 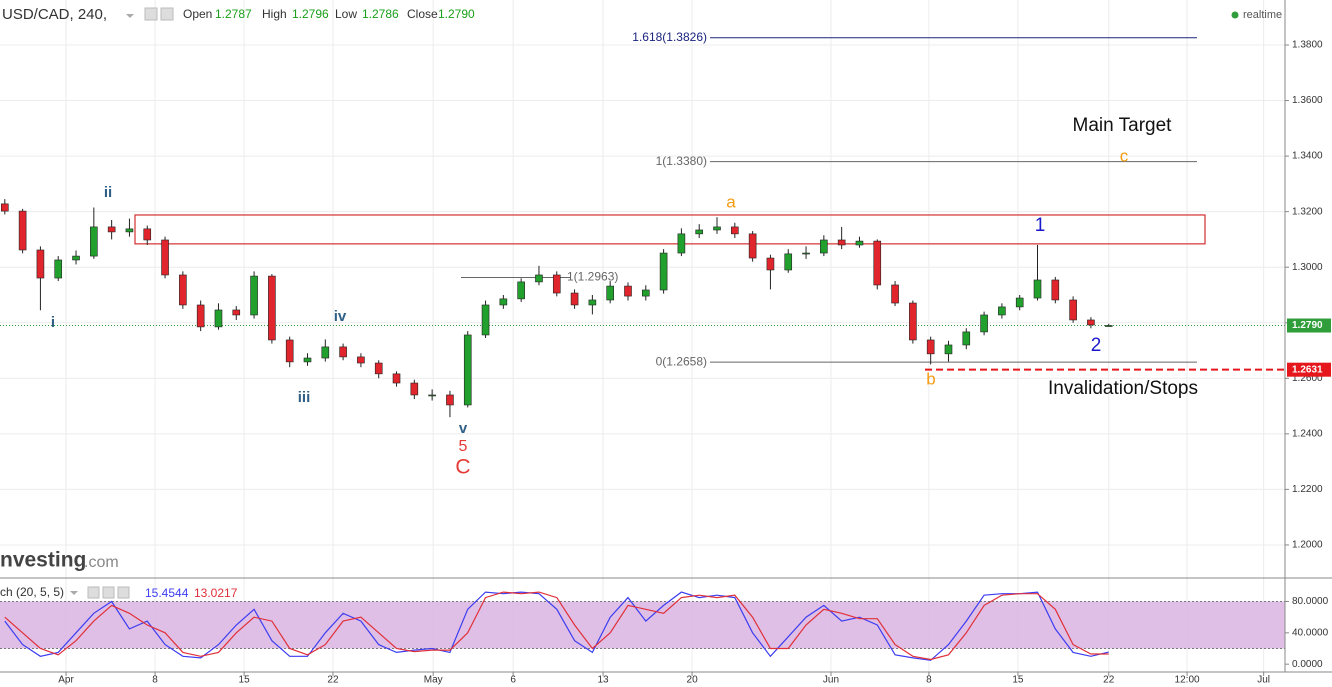 What do you see at coordinates (1310, 632) in the screenshot?
I see `y-tick-label: 40.0000` at bounding box center [1310, 632].